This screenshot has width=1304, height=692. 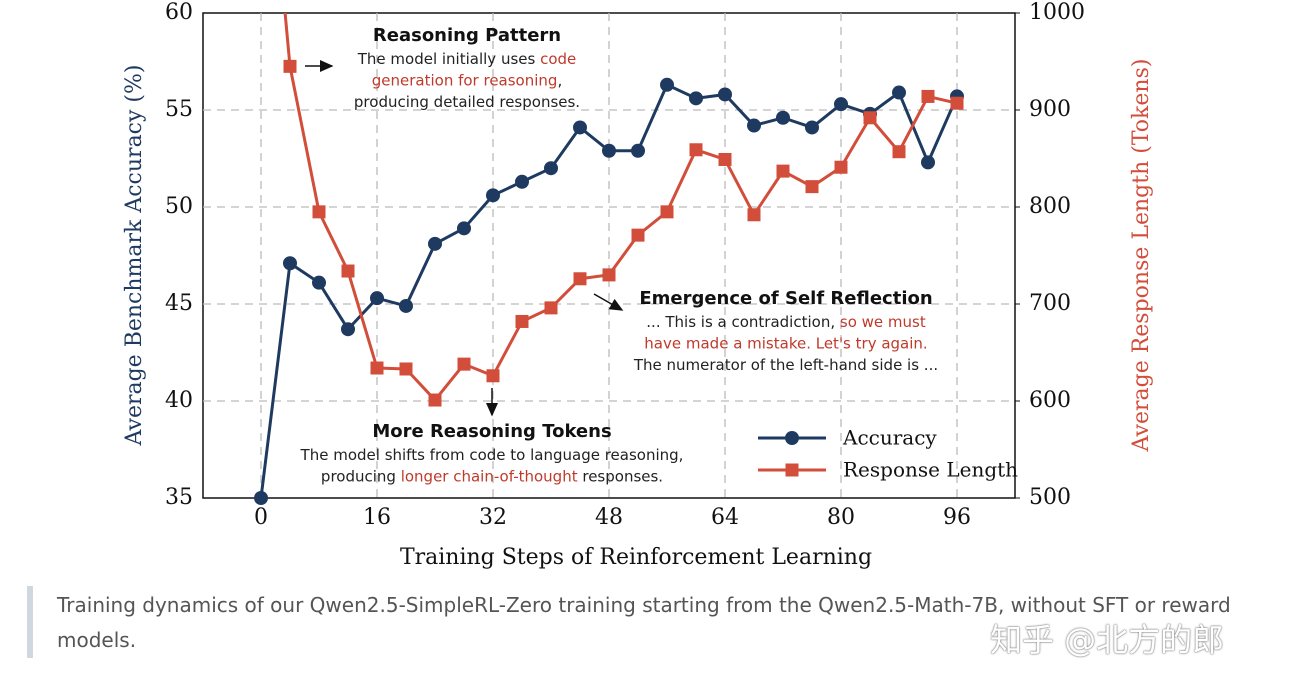 I want to click on annotation-text: so we must, so click(x=883, y=322).